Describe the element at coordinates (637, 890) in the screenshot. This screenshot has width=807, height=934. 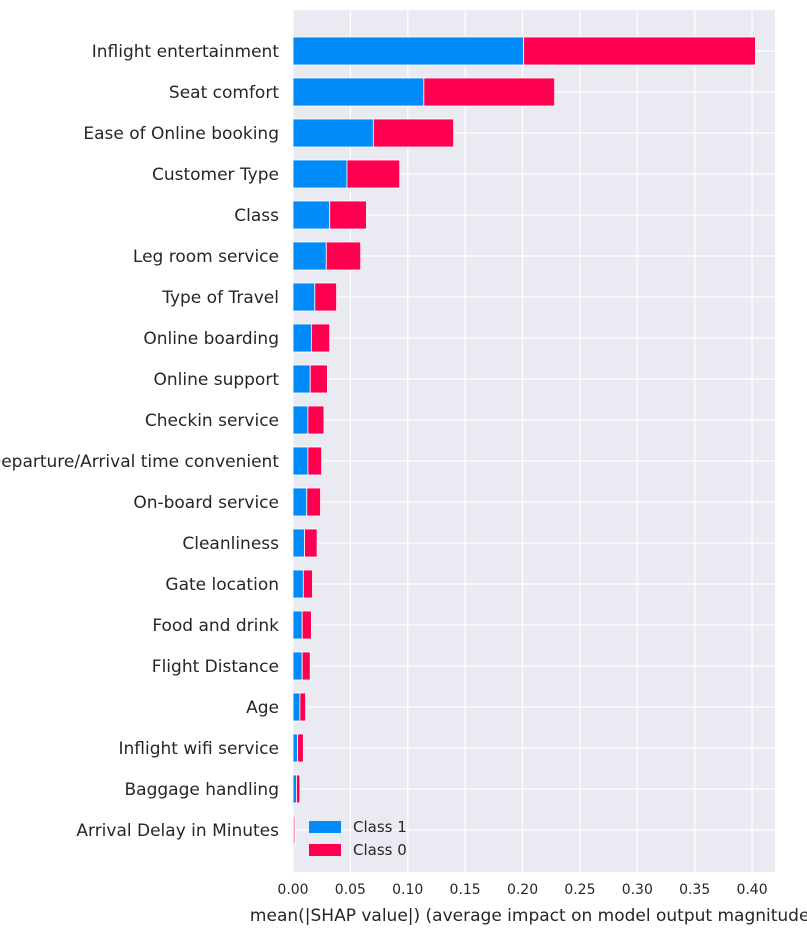
I see `x-tick-label: 0.30` at that location.